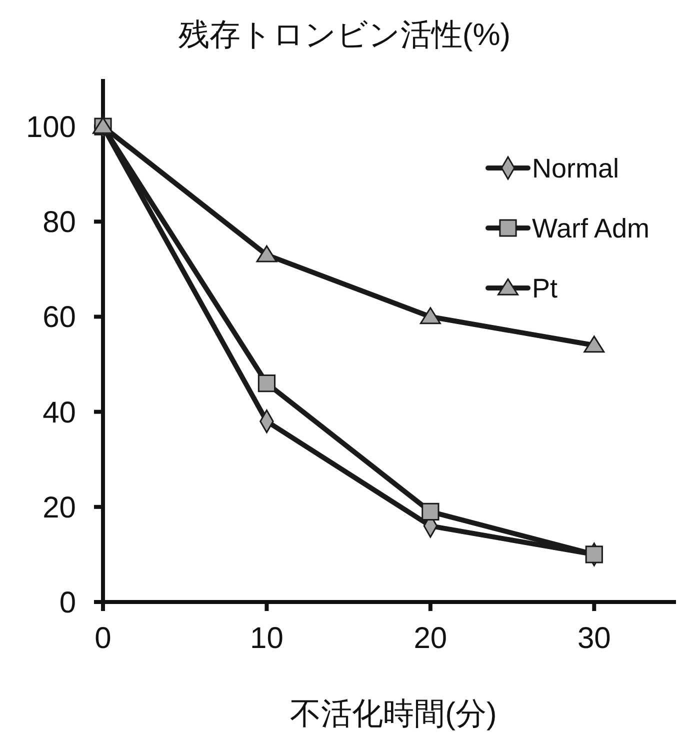  I want to click on legend-label: Pt, so click(545, 288).